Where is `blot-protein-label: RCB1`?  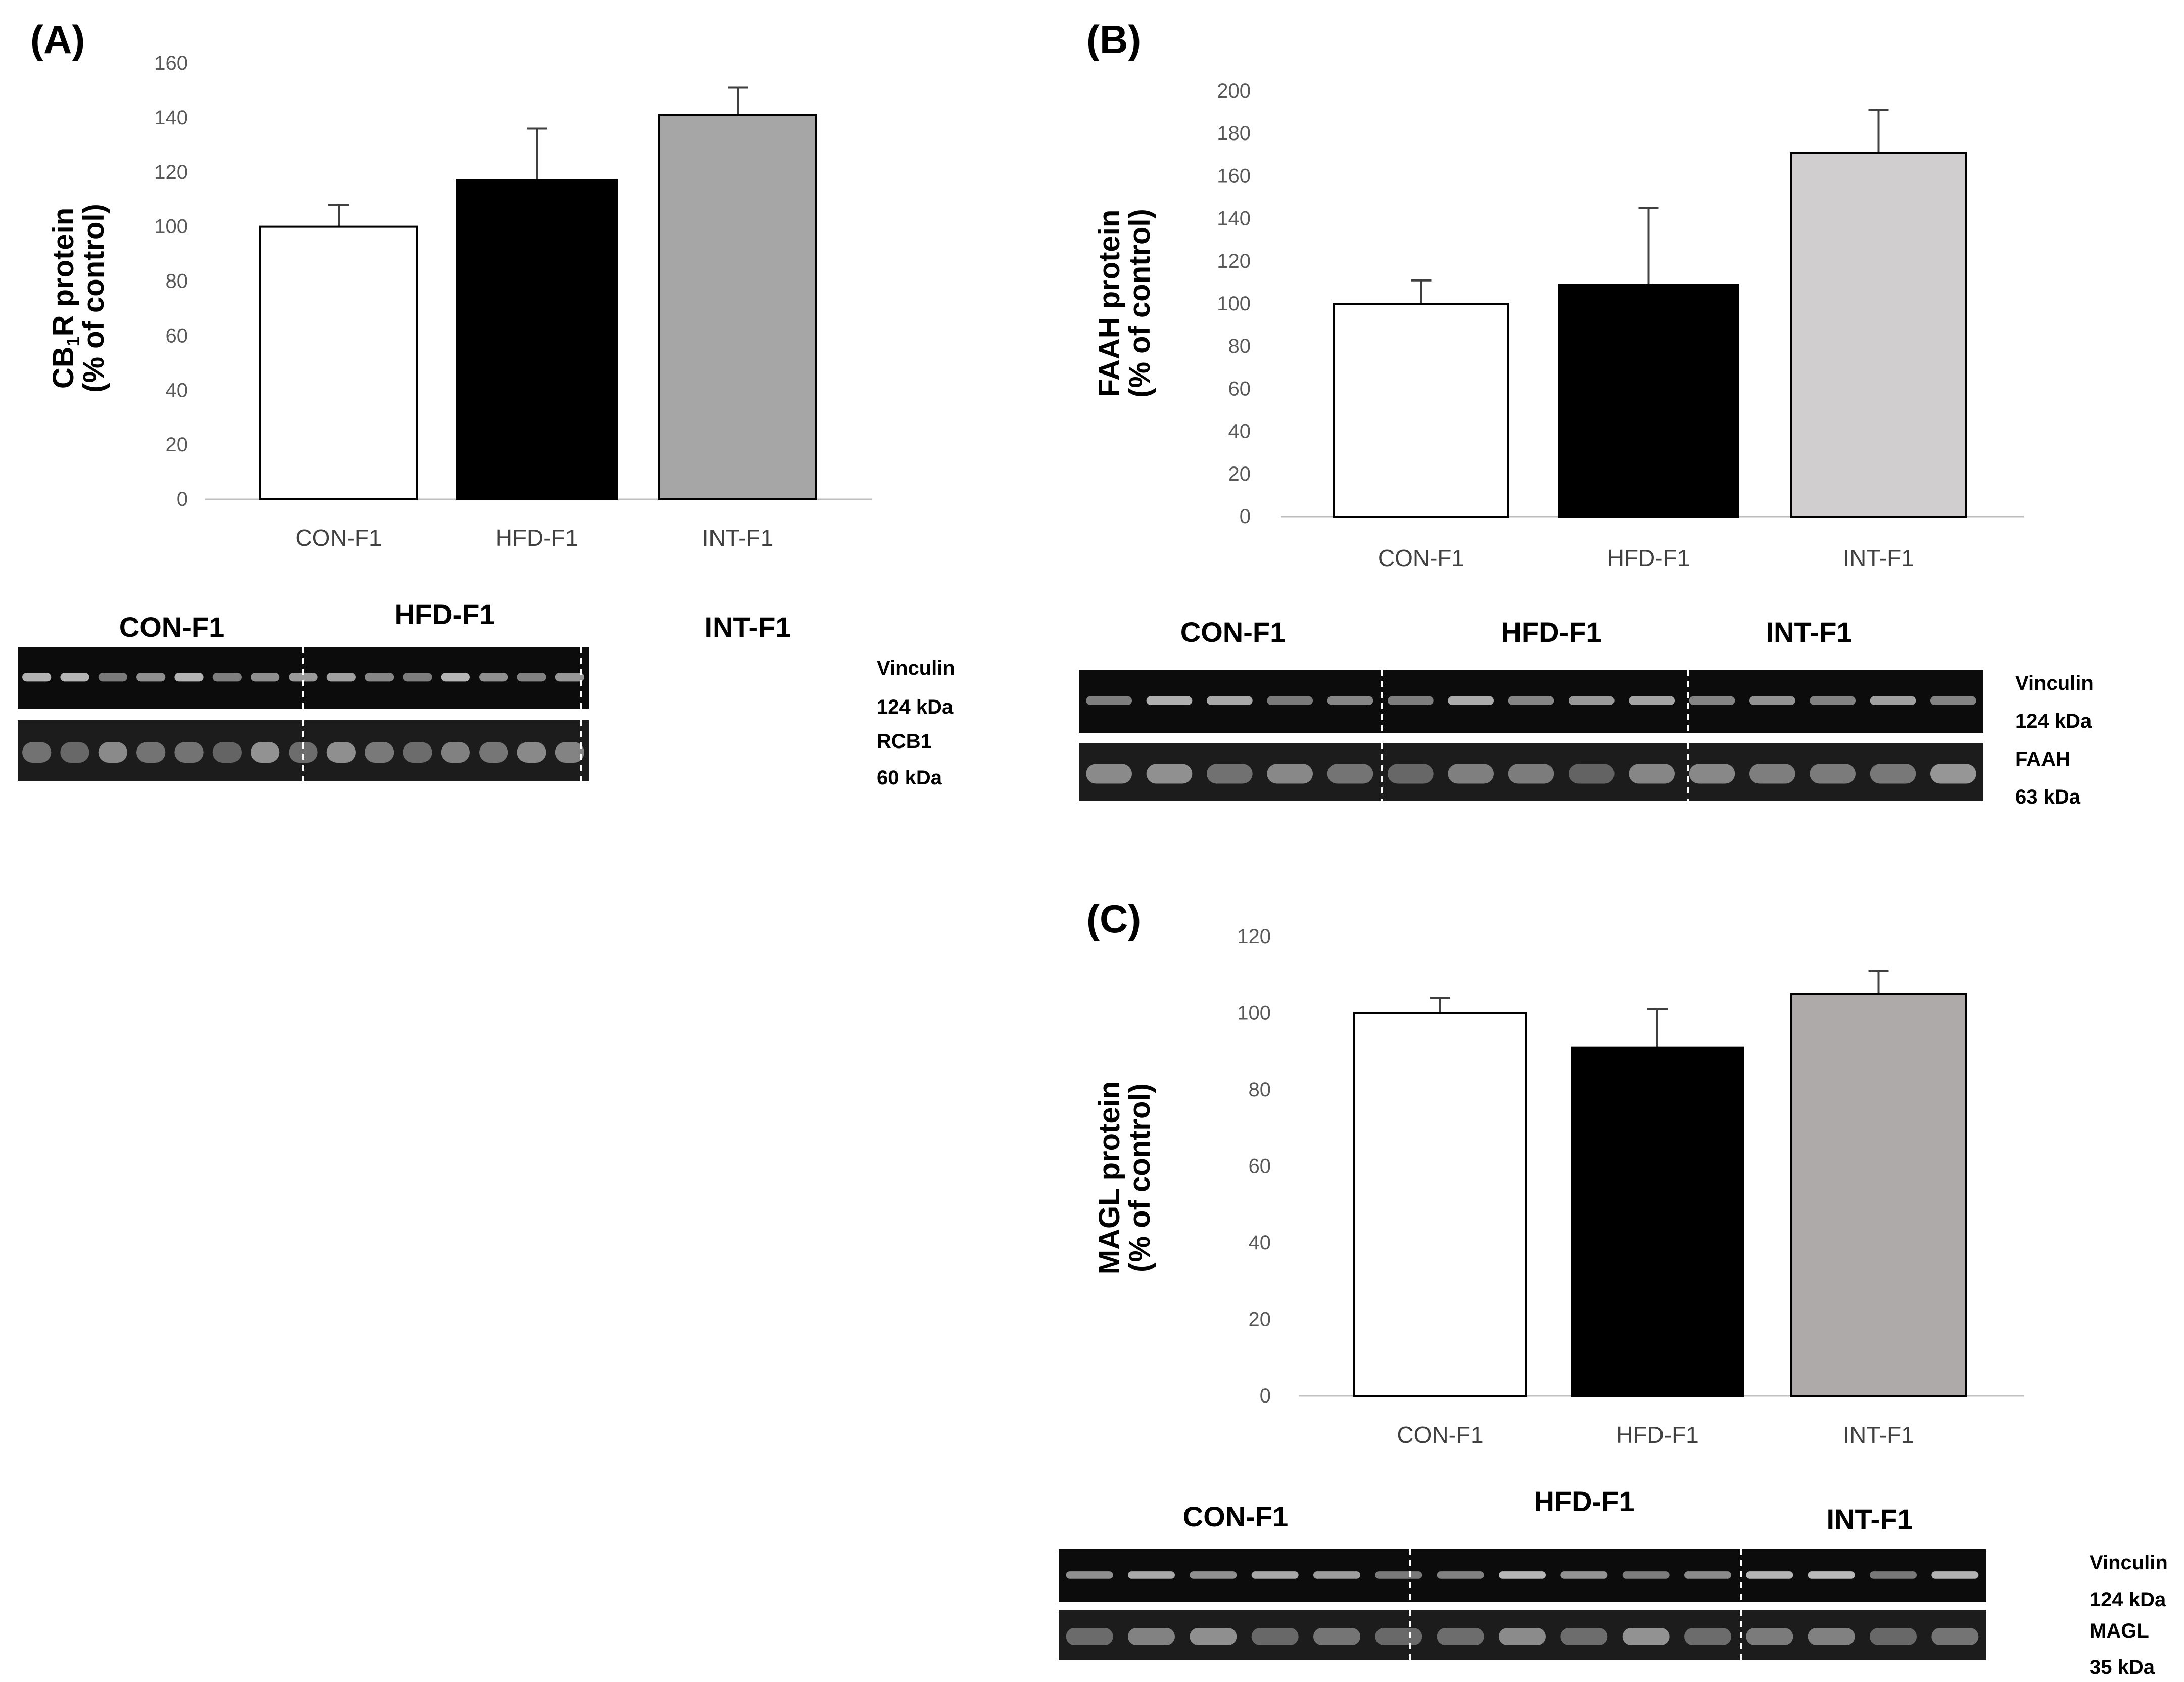 blot-protein-label: RCB1 is located at coordinates (905, 741).